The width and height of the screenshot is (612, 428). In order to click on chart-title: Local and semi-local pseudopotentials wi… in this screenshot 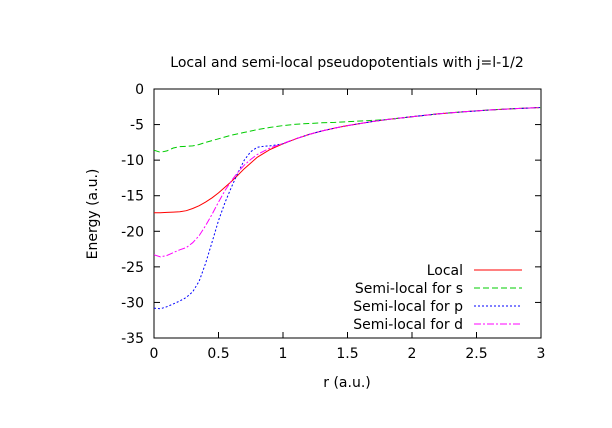, I will do `click(346, 63)`.